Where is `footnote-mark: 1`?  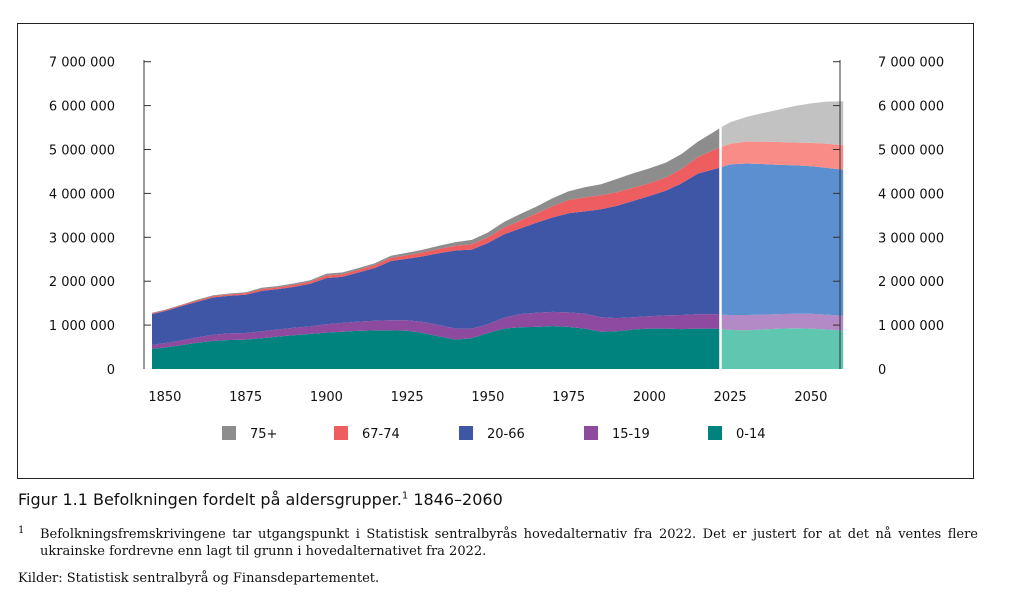
footnote-mark: 1 is located at coordinates (21, 530).